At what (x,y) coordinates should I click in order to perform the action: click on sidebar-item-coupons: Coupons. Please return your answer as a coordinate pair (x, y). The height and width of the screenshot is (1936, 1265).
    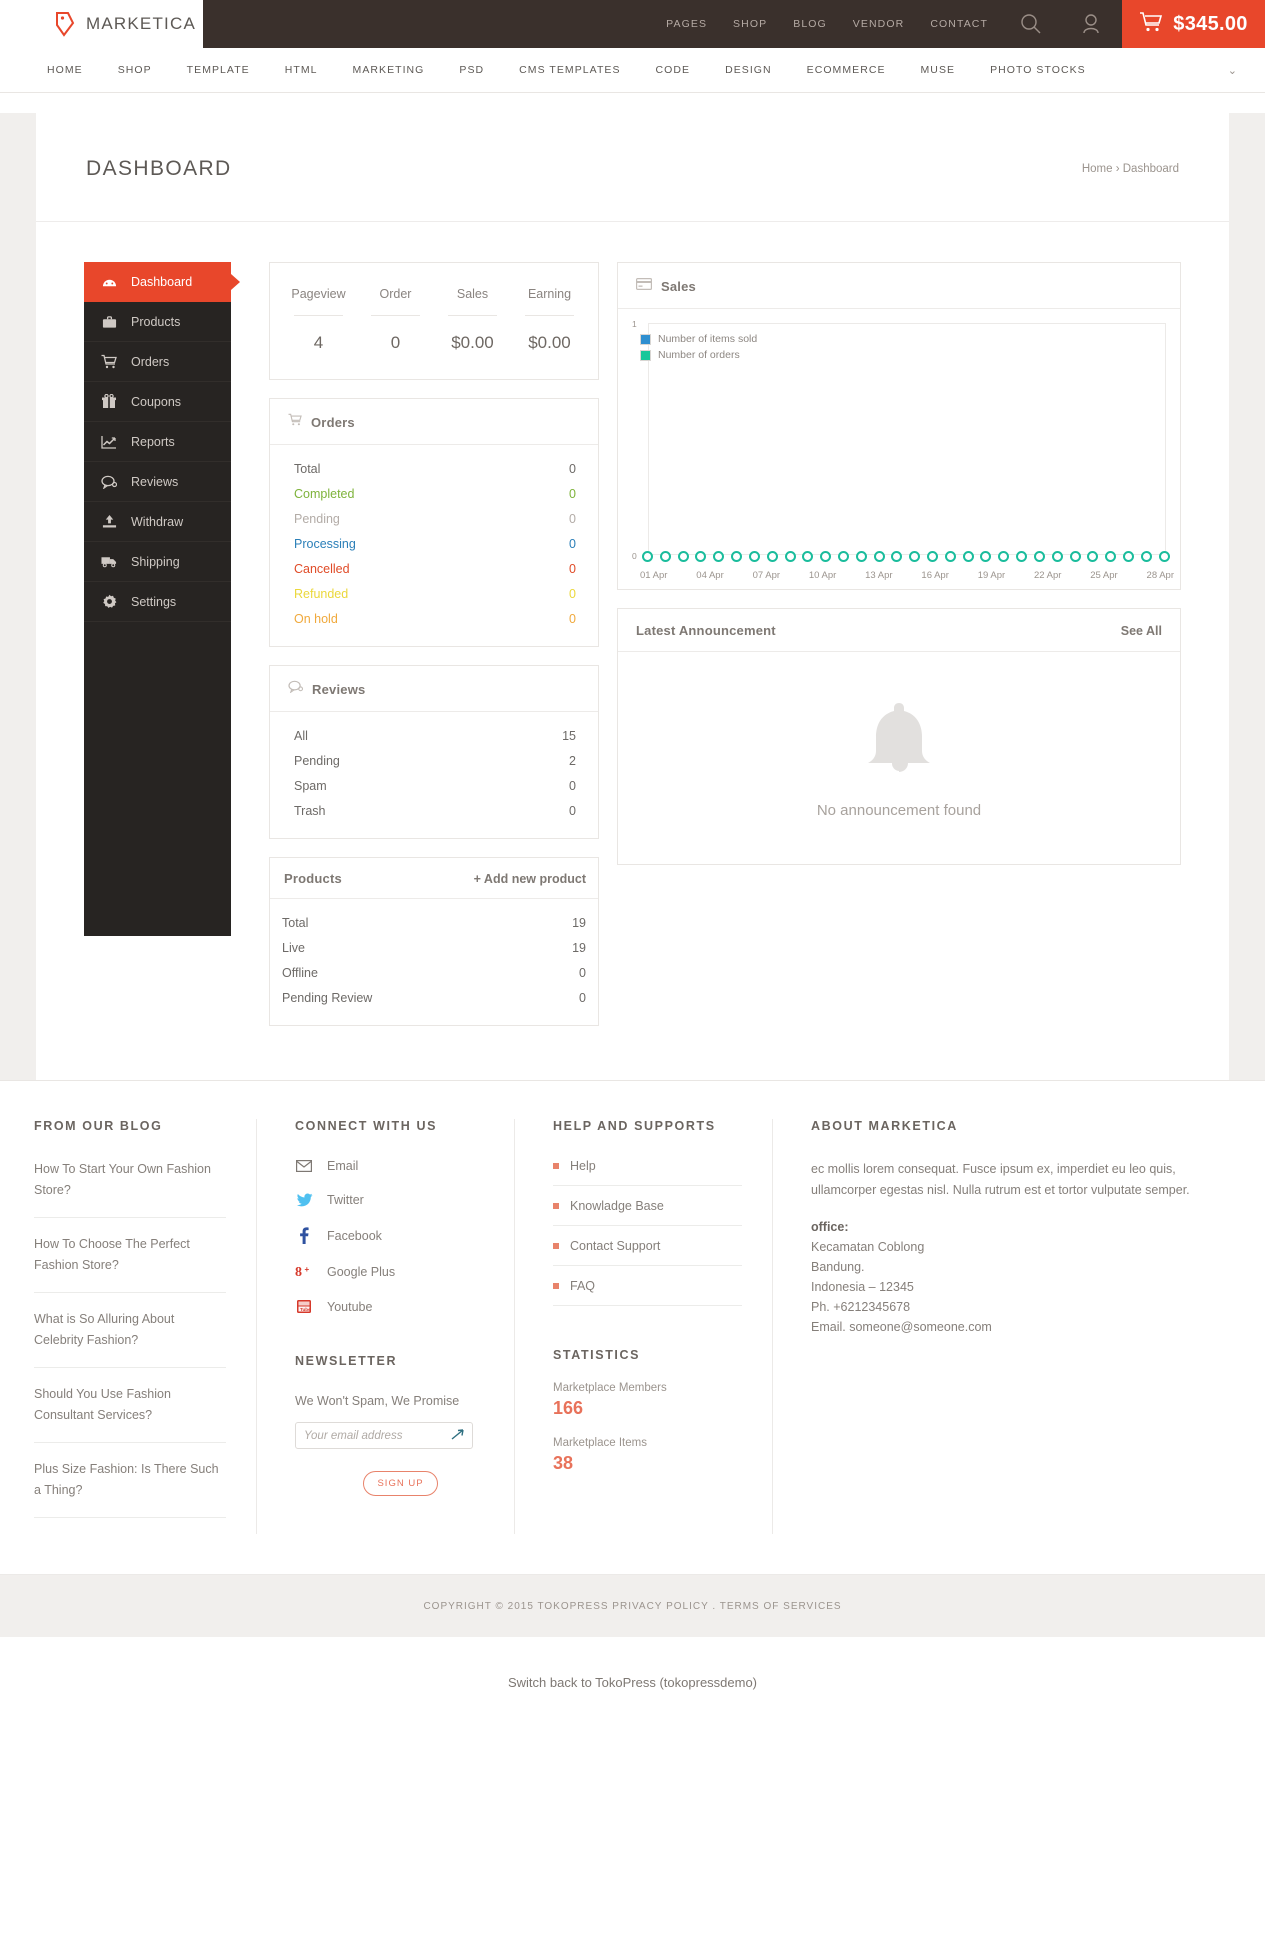
    Looking at the image, I should click on (157, 402).